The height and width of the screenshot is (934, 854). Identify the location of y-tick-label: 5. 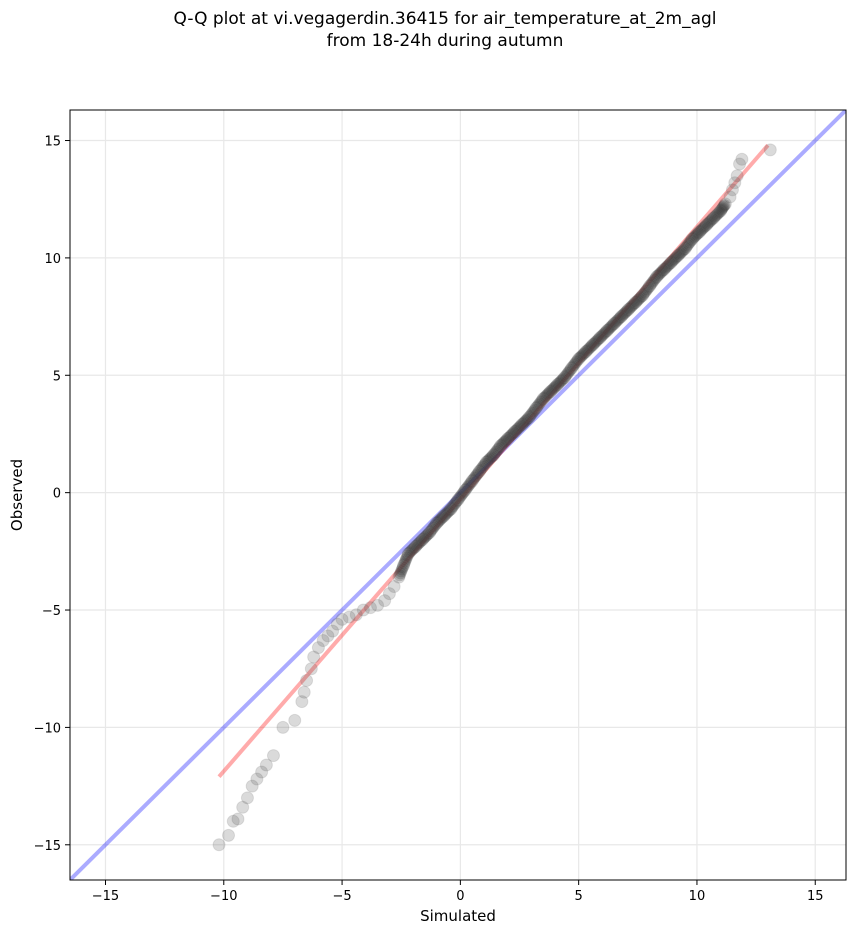
(57, 376).